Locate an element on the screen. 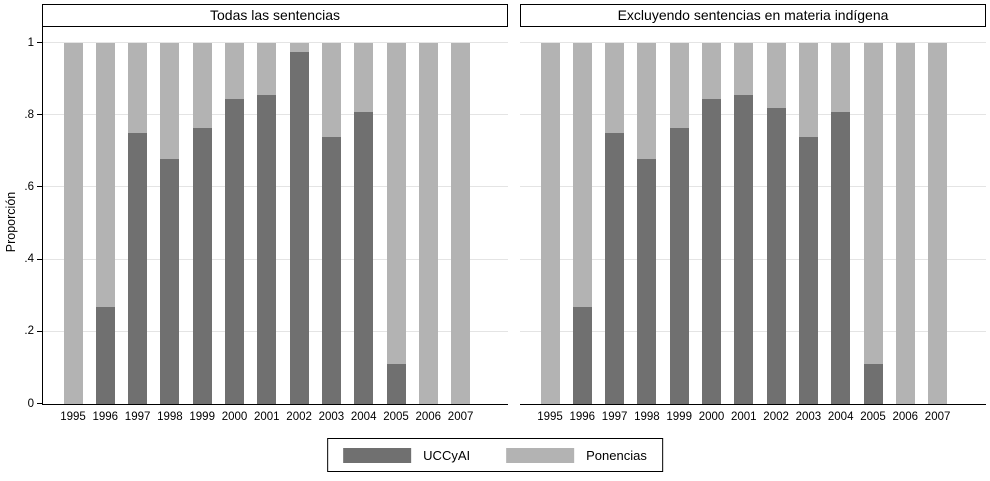 The width and height of the screenshot is (990, 481). panel-title: Todas las sentencias is located at coordinates (275, 15).